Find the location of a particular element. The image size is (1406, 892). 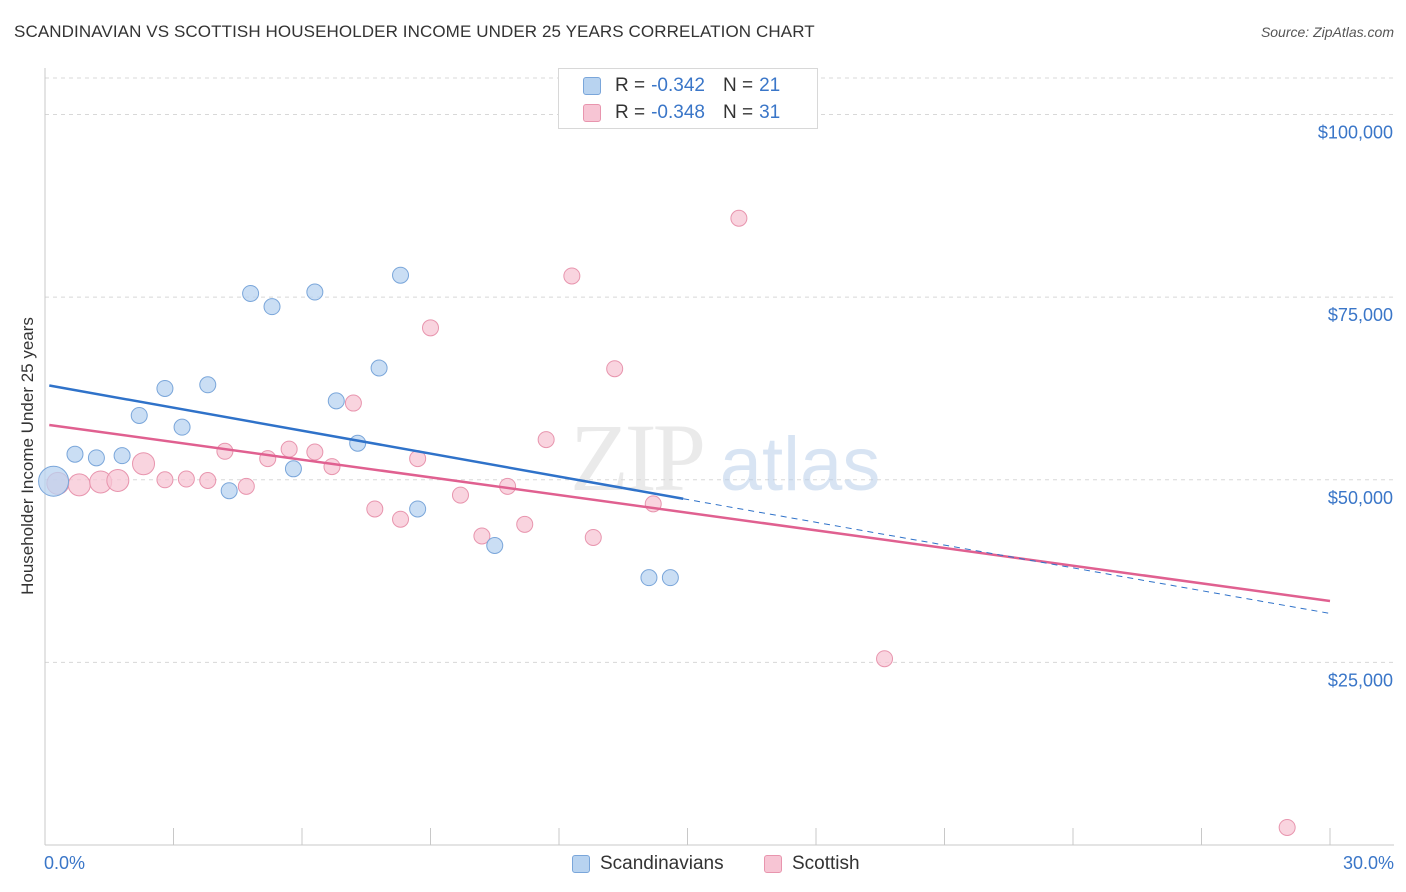

source-label: Source: ZipAtlas.com is located at coordinates (1327, 32).